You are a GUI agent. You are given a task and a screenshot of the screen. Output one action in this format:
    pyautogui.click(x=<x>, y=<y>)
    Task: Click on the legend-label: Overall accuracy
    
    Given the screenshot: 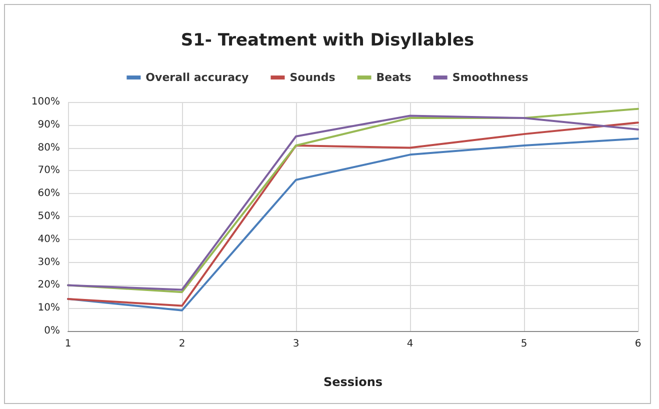 What is the action you would take?
    pyautogui.click(x=197, y=77)
    